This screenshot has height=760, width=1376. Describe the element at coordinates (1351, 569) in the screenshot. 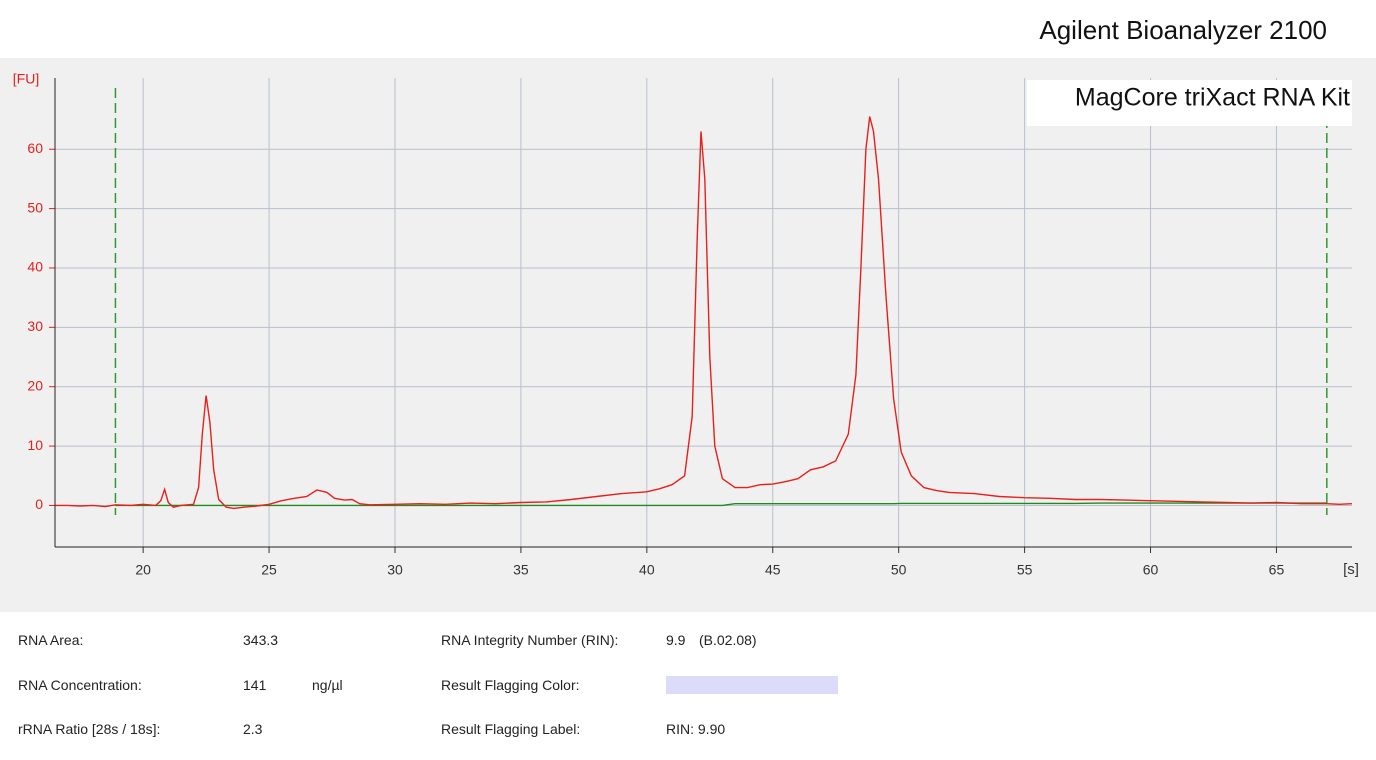

I see `x-axis-label: [s]` at that location.